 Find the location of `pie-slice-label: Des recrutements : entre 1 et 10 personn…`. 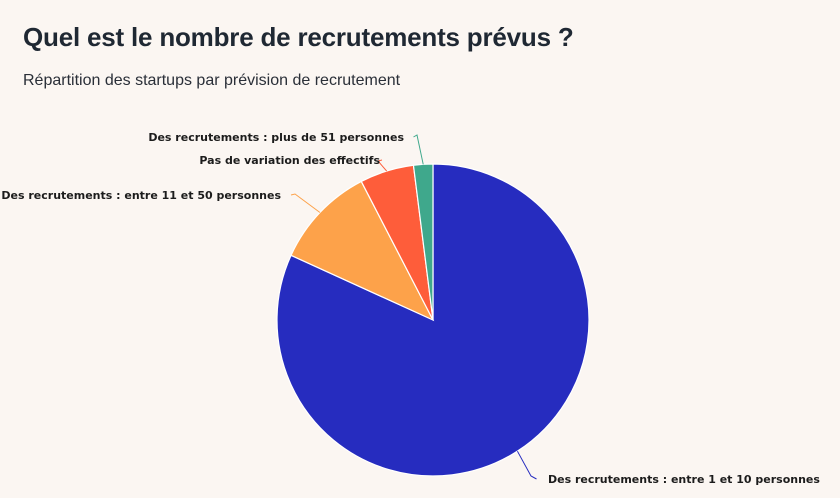

pie-slice-label: Des recrutements : entre 1 et 10 personn… is located at coordinates (684, 479).